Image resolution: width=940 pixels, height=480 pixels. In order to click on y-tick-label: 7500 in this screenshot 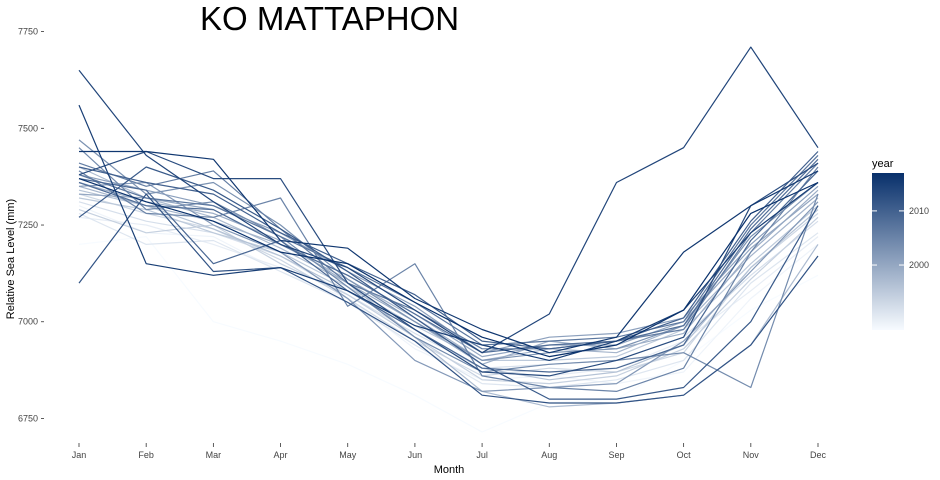, I will do `click(28, 128)`.